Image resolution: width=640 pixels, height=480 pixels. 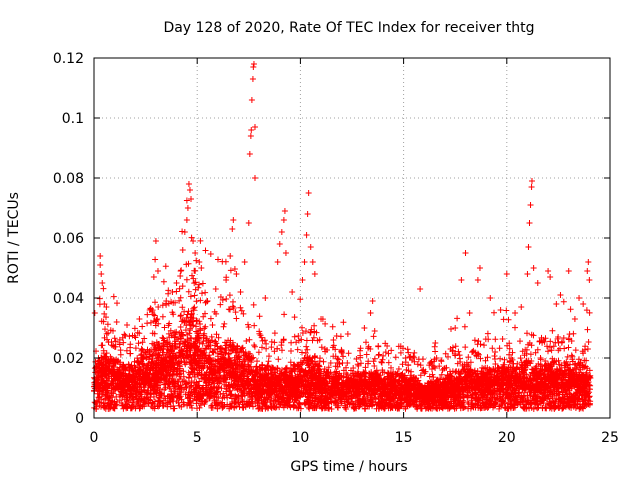 I want to click on x-tick-labels: 0 5 10 15 20 25, so click(x=354, y=438).